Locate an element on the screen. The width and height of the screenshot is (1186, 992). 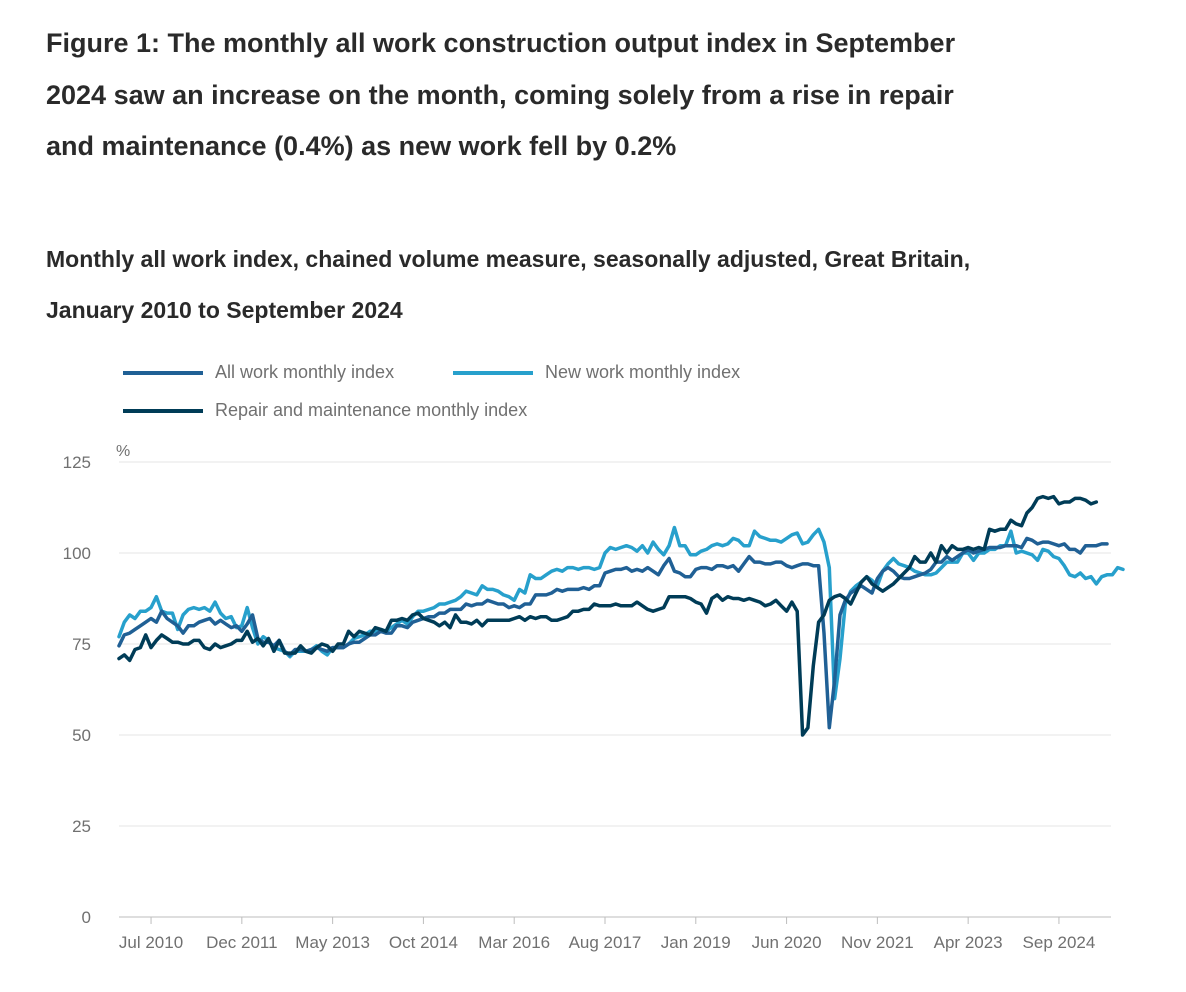
y-tick-label: 125 is located at coordinates (77, 462).